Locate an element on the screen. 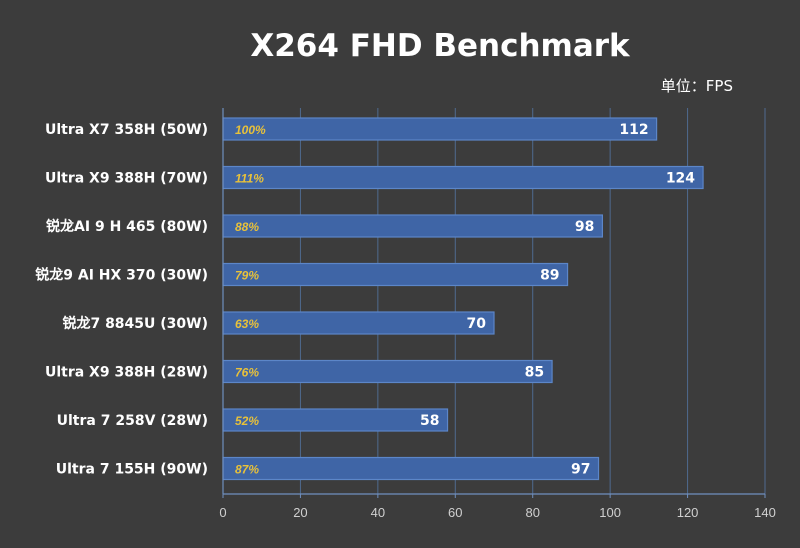 Image resolution: width=800 pixels, height=548 pixels. percent-label: 88% is located at coordinates (247, 227).